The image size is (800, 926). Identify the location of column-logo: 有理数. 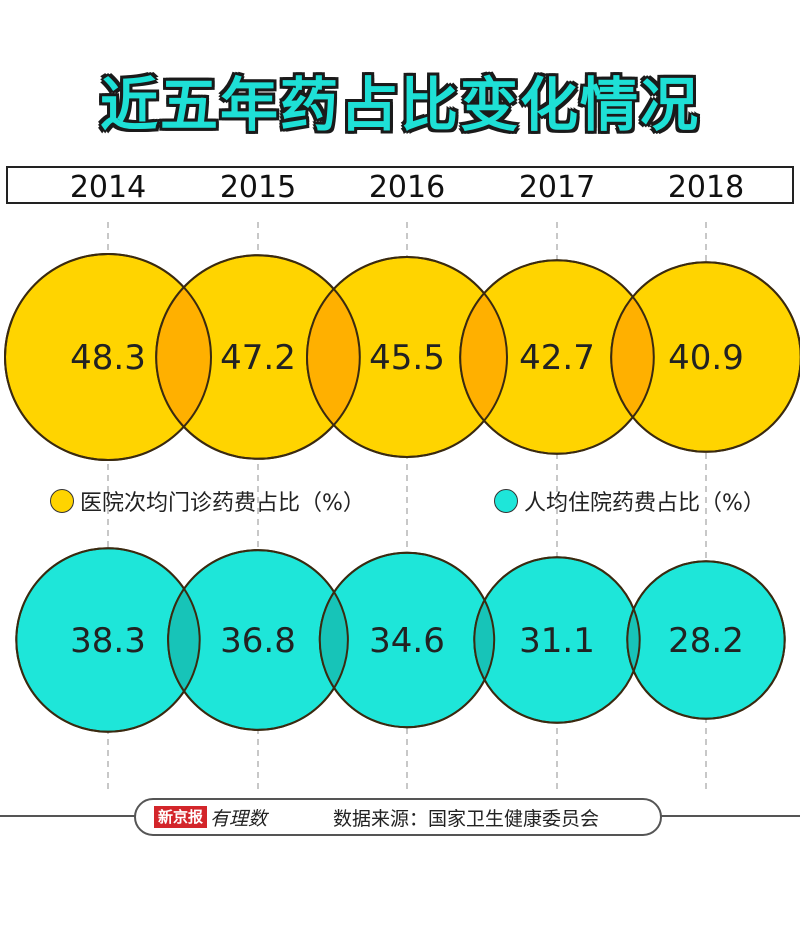
(239, 818).